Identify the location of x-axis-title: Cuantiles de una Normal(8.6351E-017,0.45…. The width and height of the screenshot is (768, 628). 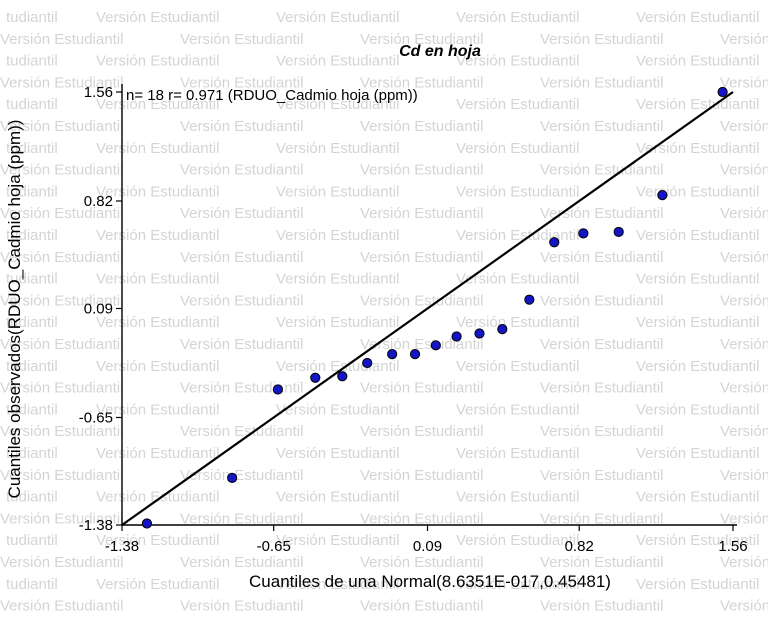
(430, 581).